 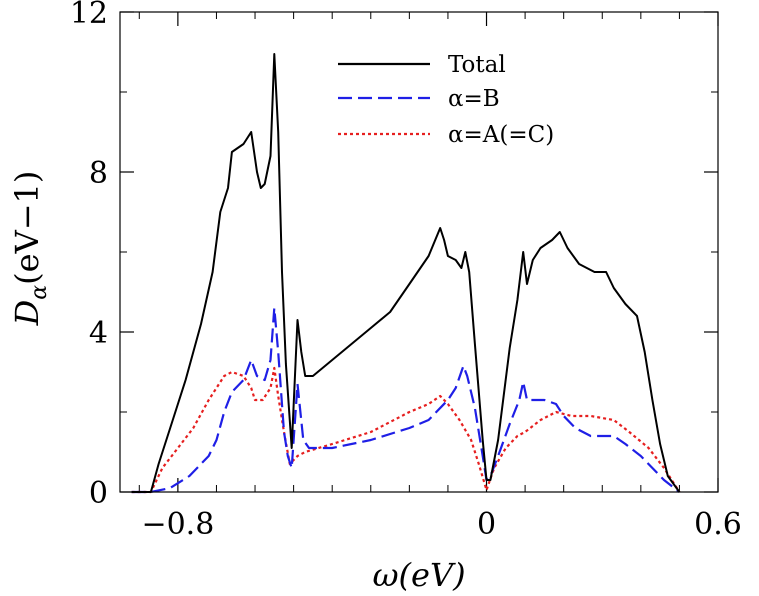 What do you see at coordinates (501, 135) in the screenshot?
I see `legend-alpha-a-label: α=A(=C)` at bounding box center [501, 135].